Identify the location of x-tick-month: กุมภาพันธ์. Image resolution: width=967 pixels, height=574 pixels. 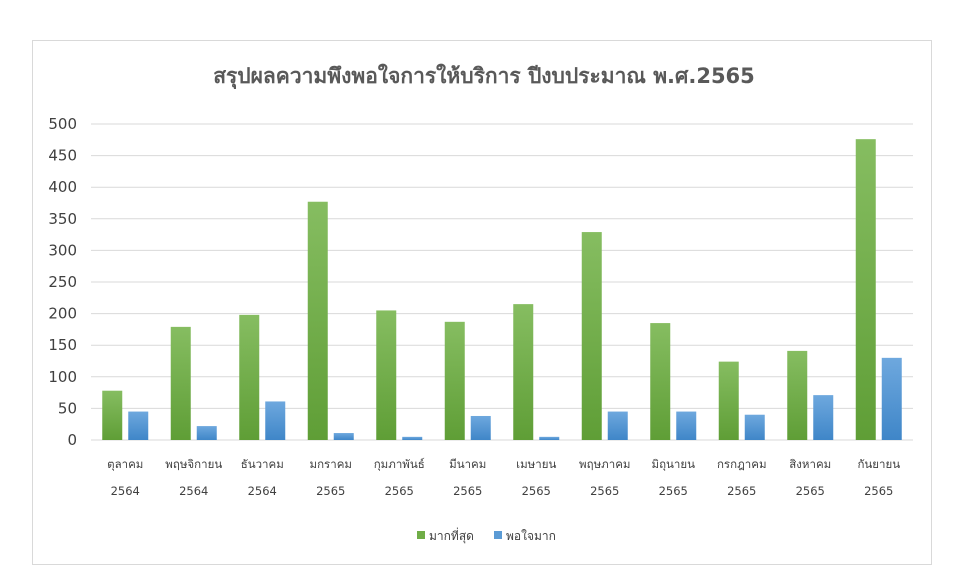
(399, 464).